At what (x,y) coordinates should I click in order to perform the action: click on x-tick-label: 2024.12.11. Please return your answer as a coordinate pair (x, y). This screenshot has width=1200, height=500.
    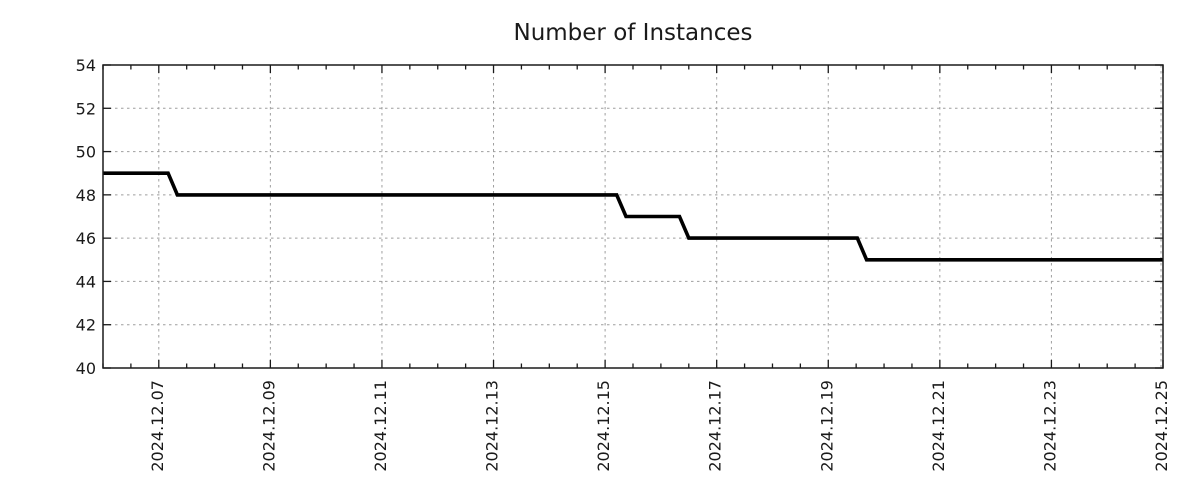
    Looking at the image, I should click on (380, 426).